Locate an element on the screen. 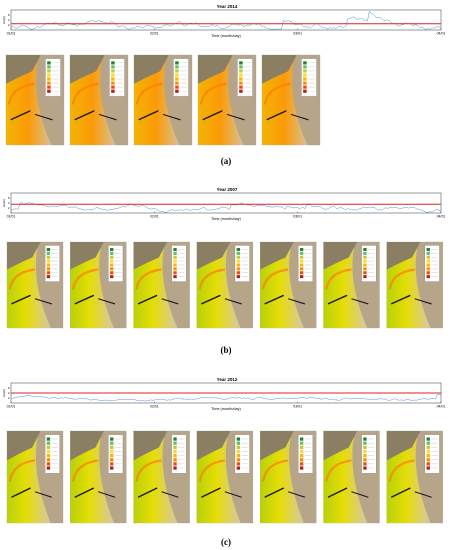 This screenshot has width=453, height=550. wave-maps-row is located at coordinates (163, 100).